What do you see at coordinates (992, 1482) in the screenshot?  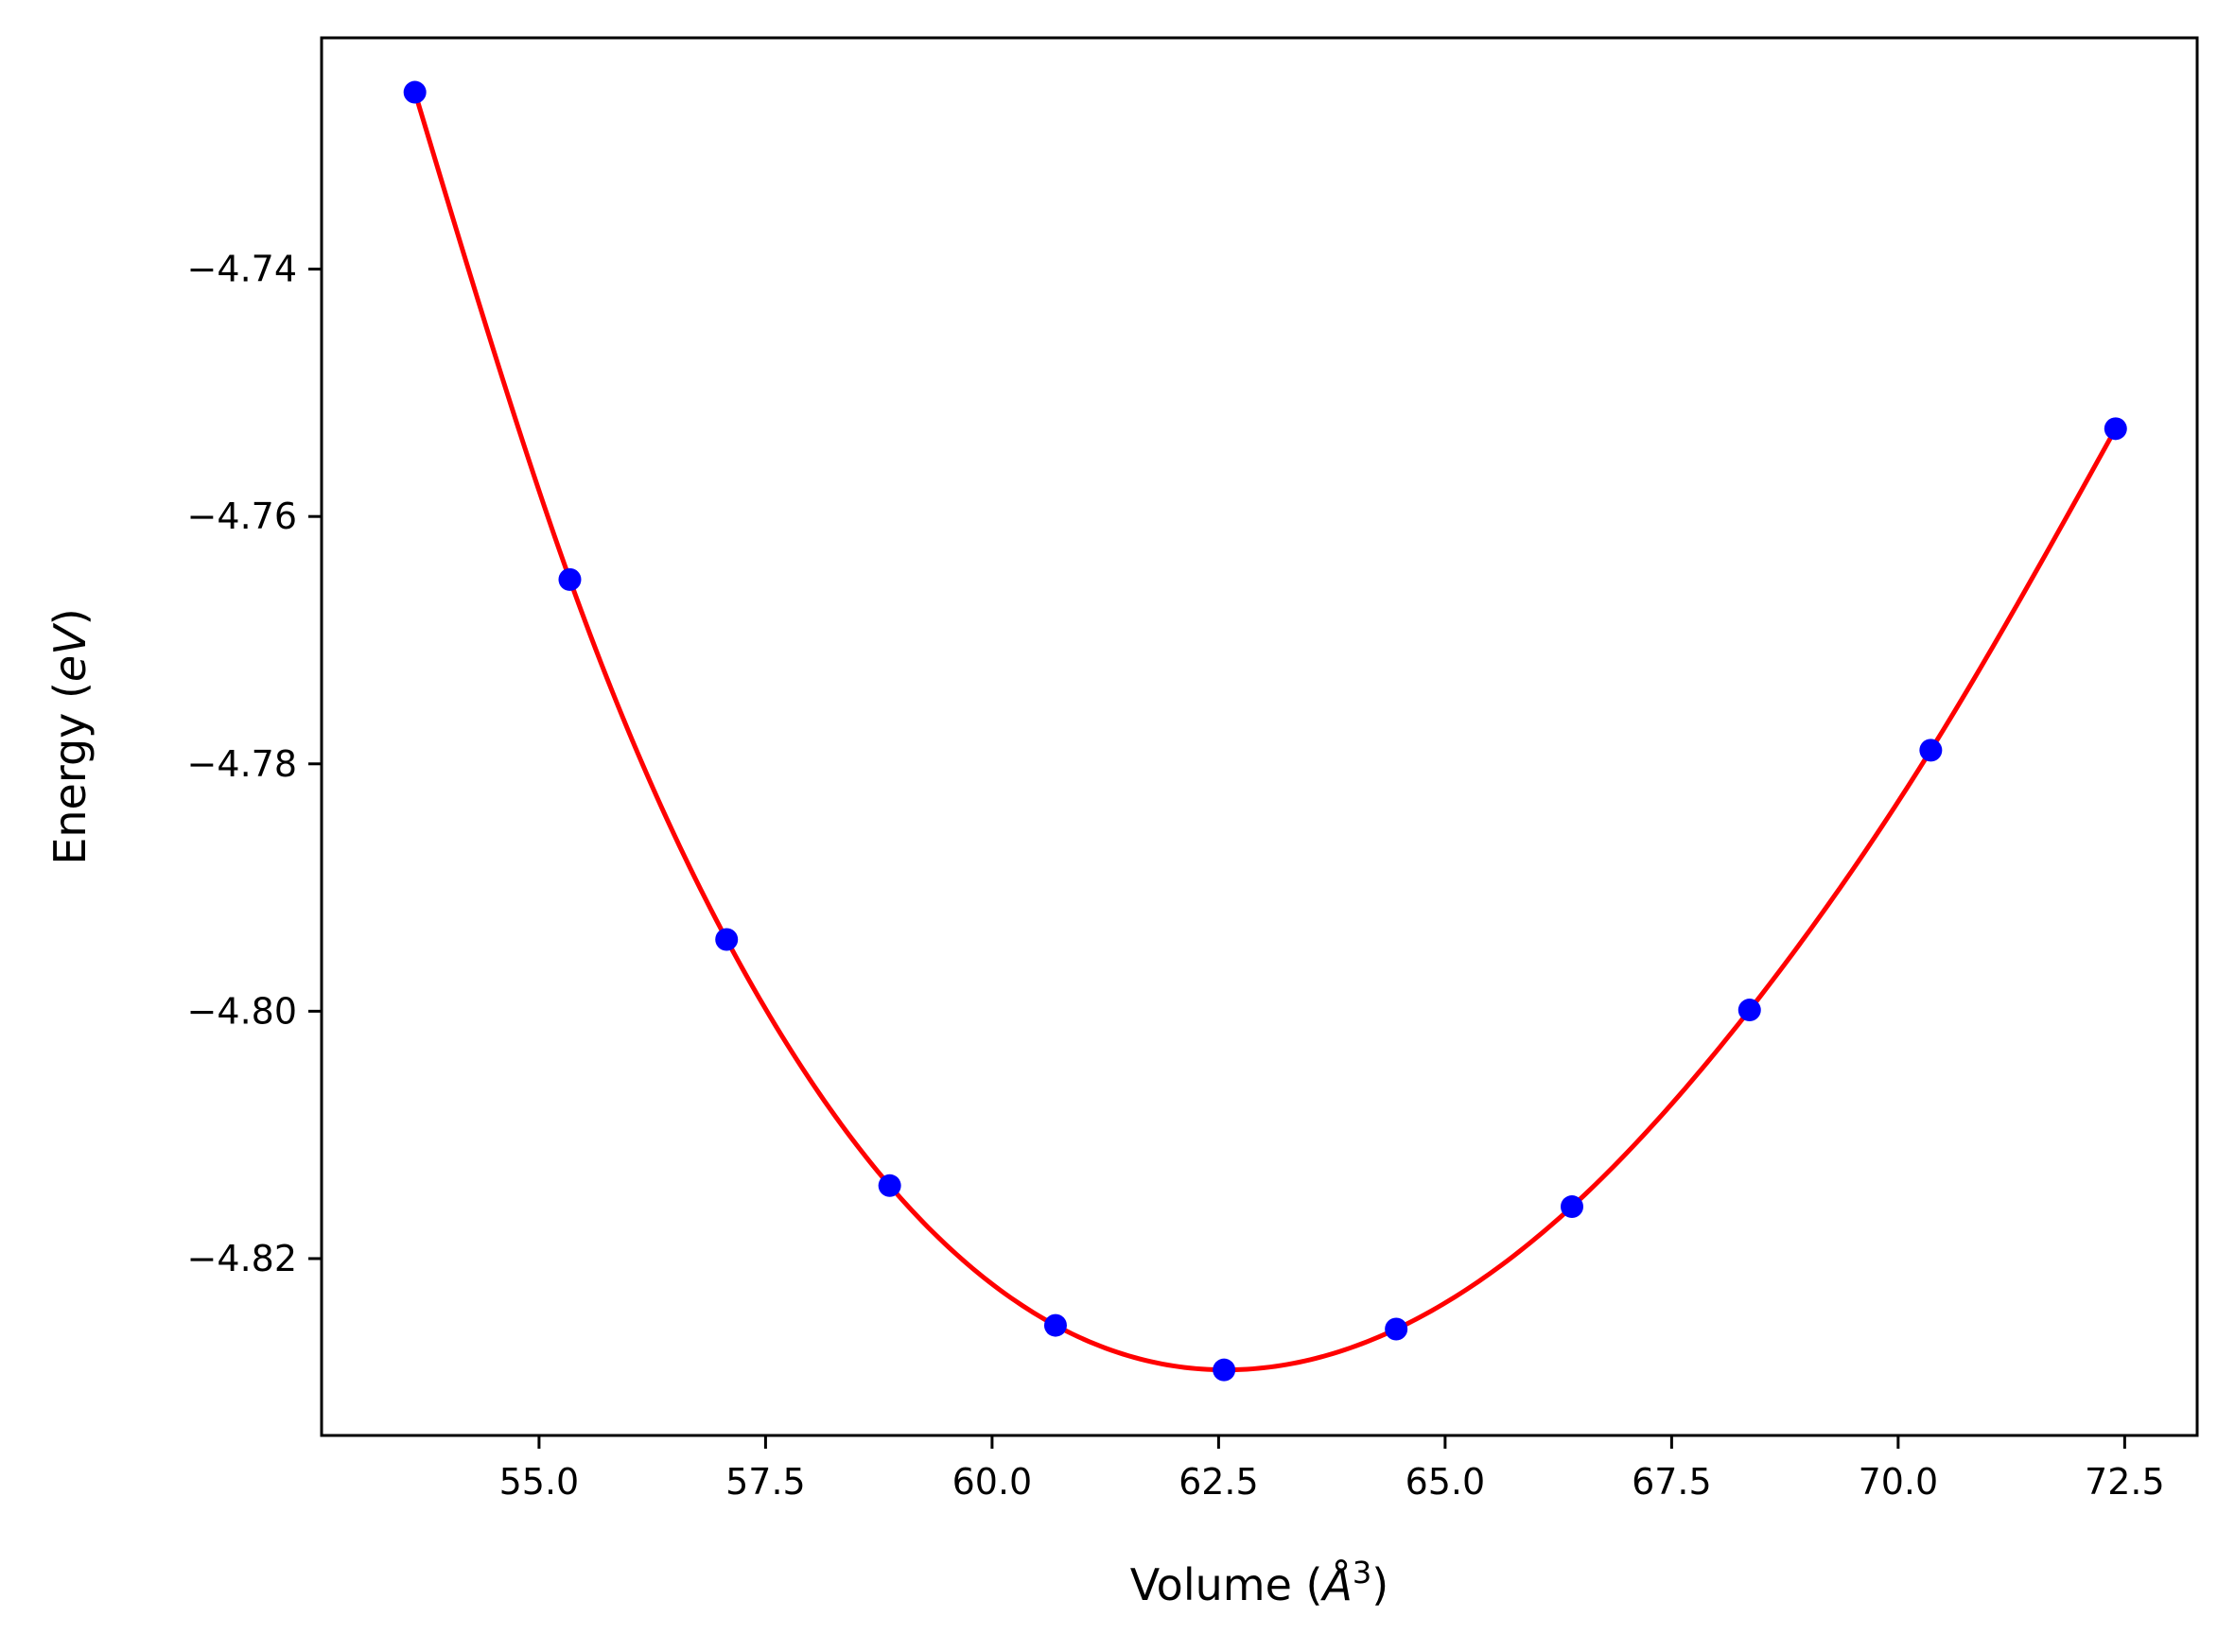 I see `x-tick-label: 60.0` at bounding box center [992, 1482].